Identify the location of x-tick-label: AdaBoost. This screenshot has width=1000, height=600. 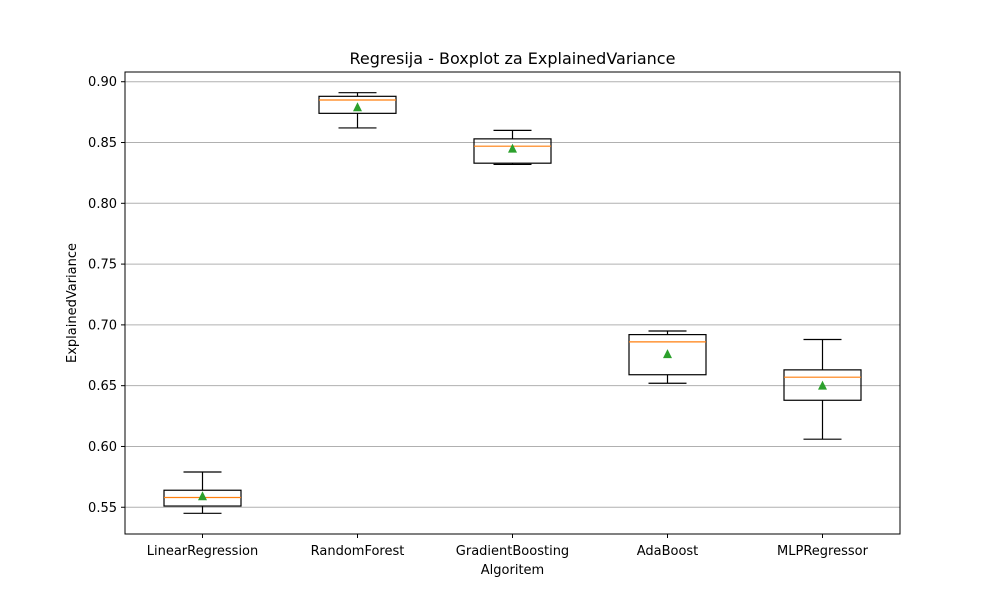
(668, 551).